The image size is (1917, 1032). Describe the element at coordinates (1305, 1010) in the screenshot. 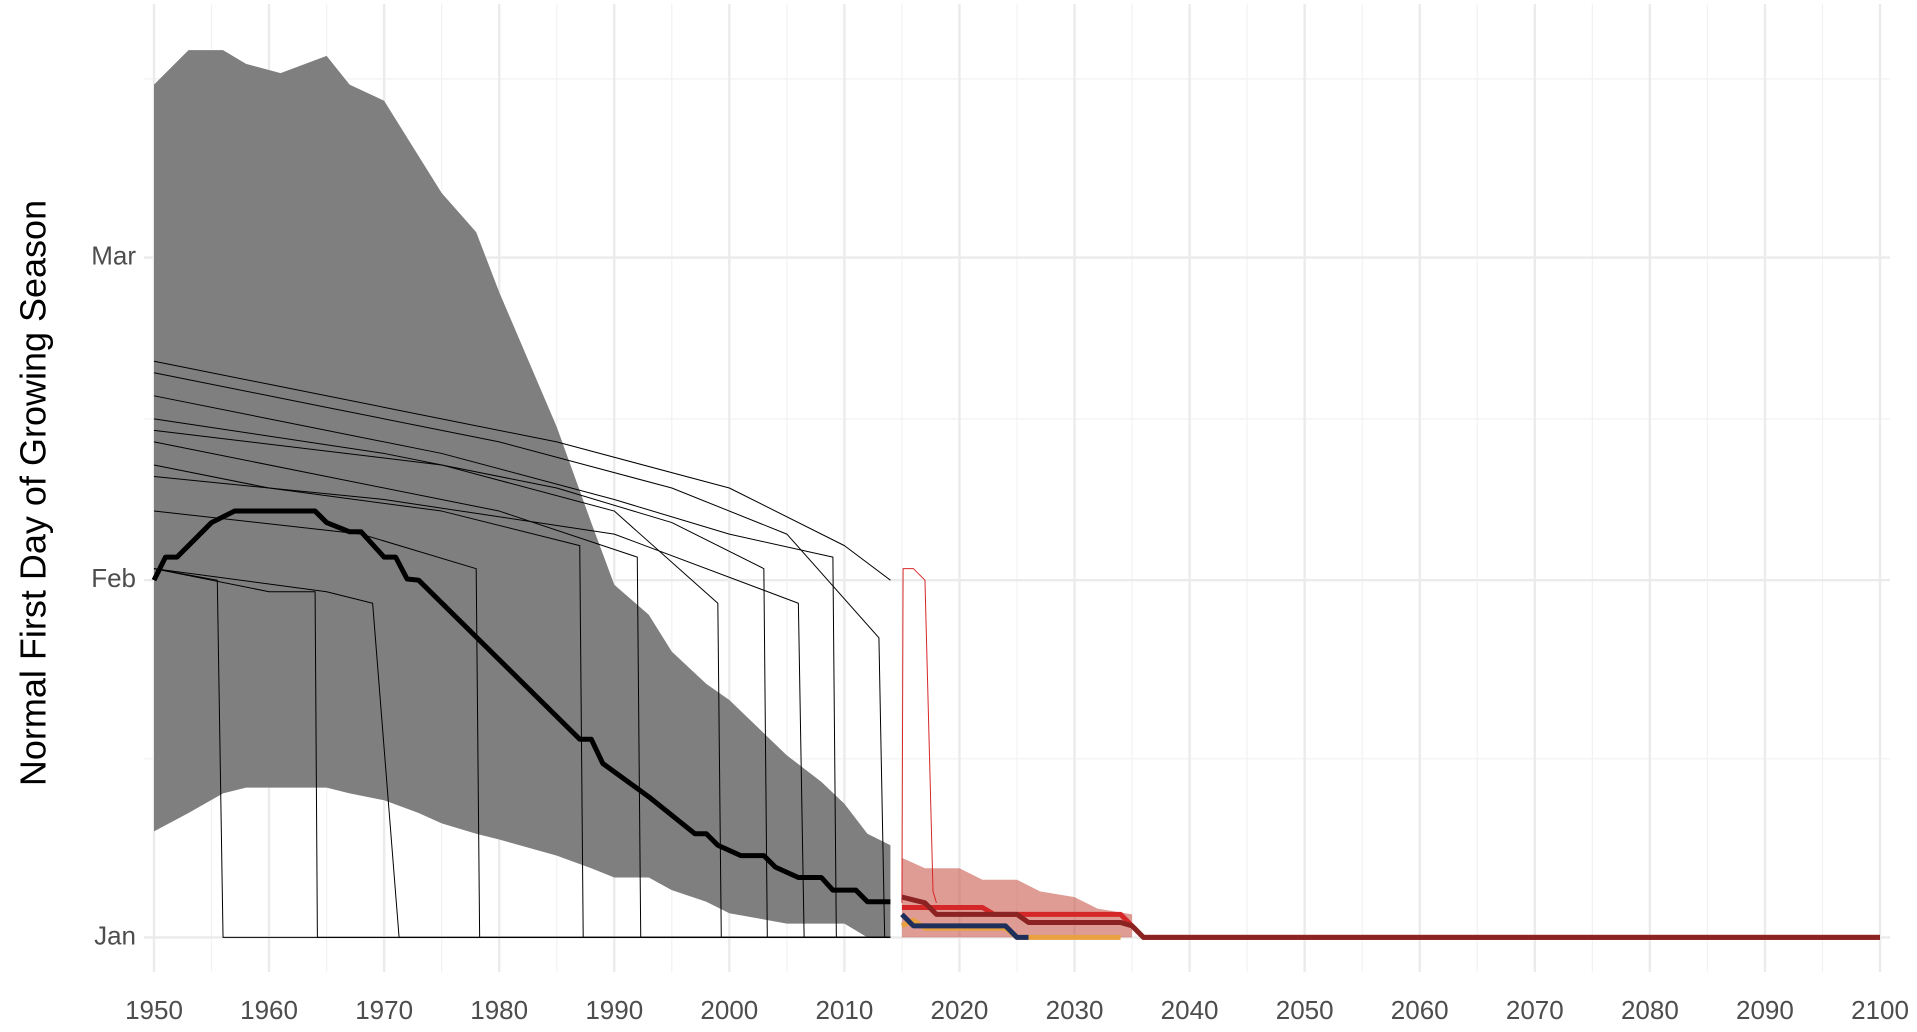

I see `x-tick-label: 2050` at that location.